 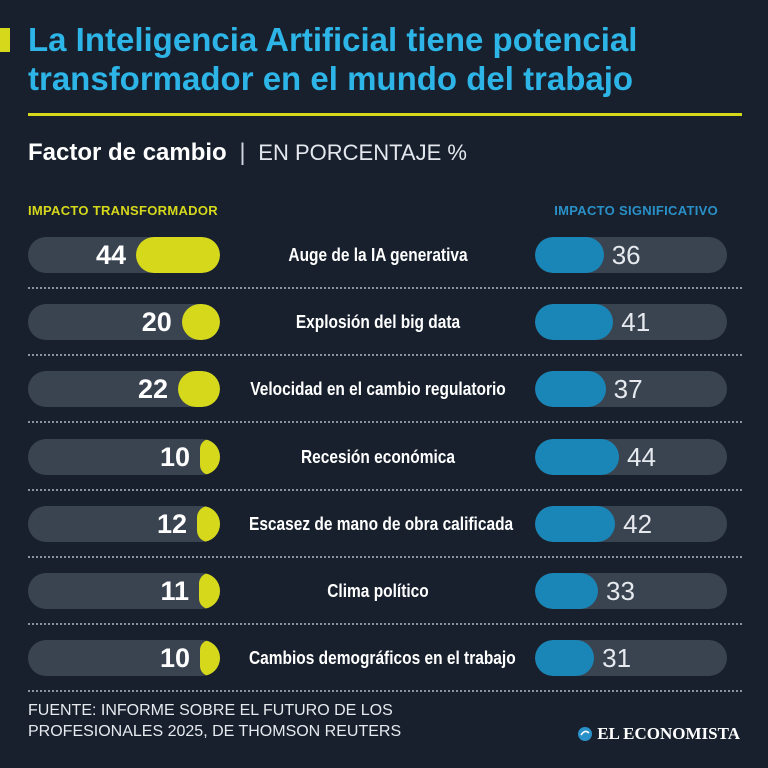 I want to click on category-label: Clima político, so click(x=378, y=591).